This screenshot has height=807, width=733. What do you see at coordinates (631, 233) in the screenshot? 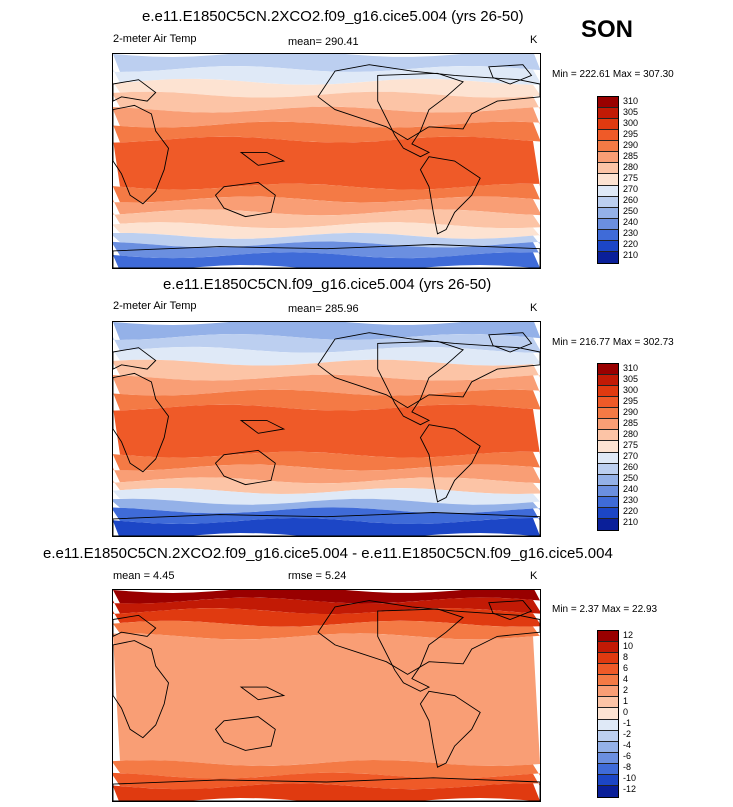
I see `colorbar-tick-label: 230` at bounding box center [631, 233].